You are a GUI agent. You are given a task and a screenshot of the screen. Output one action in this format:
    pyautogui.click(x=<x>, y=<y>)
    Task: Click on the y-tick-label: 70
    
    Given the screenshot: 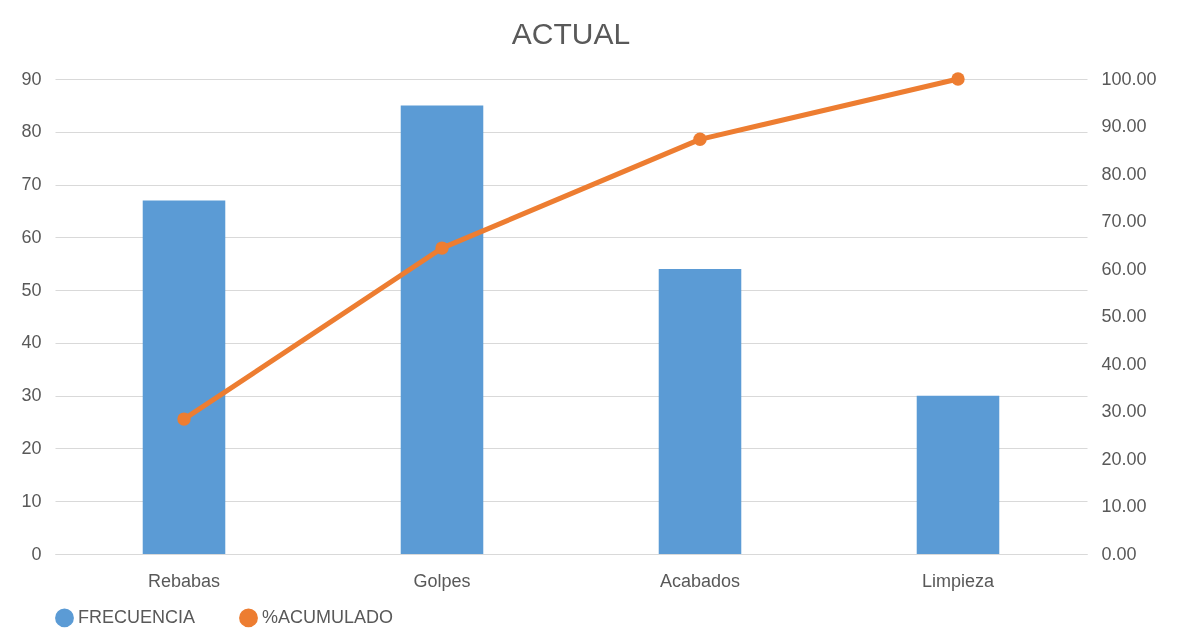 What is the action you would take?
    pyautogui.click(x=31, y=184)
    